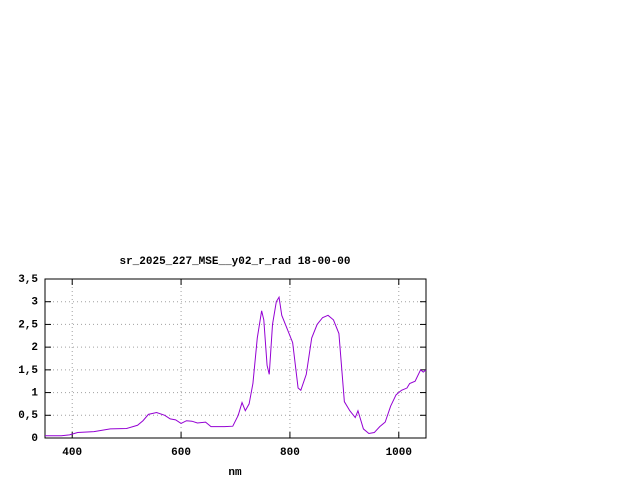 The image size is (640, 480). What do you see at coordinates (34, 439) in the screenshot?
I see `y-tick-label: 0` at bounding box center [34, 439].